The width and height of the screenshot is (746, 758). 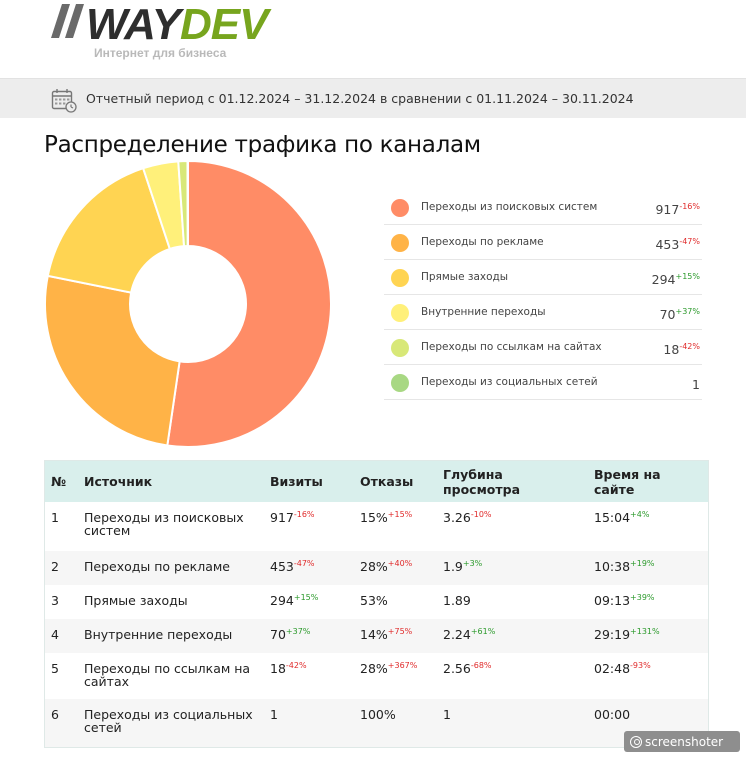 What do you see at coordinates (483, 312) in the screenshot?
I see `legend-label: Внутренние переходы` at bounding box center [483, 312].